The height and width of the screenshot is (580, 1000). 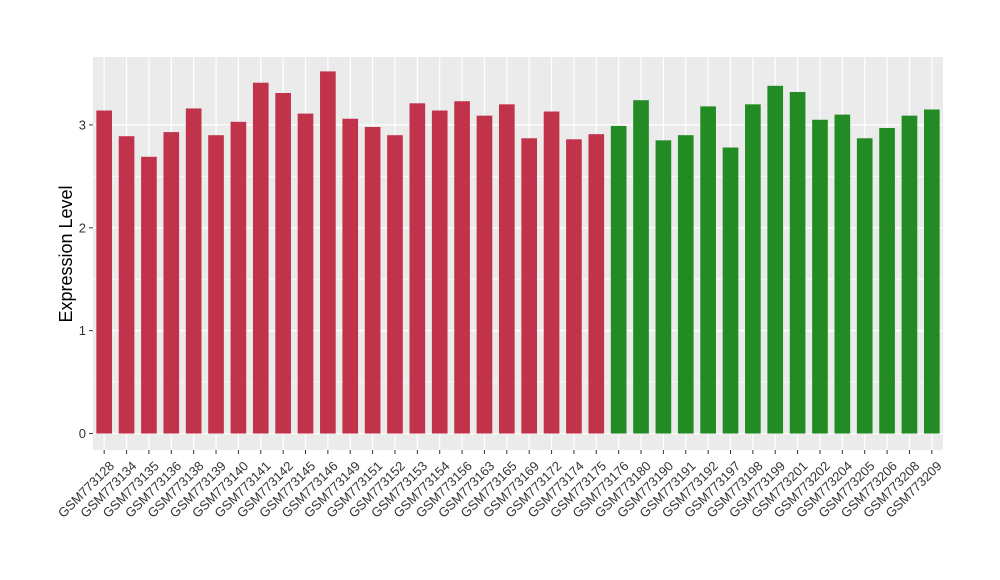 What do you see at coordinates (149, 295) in the screenshot?
I see `bar-GSM773135` at bounding box center [149, 295].